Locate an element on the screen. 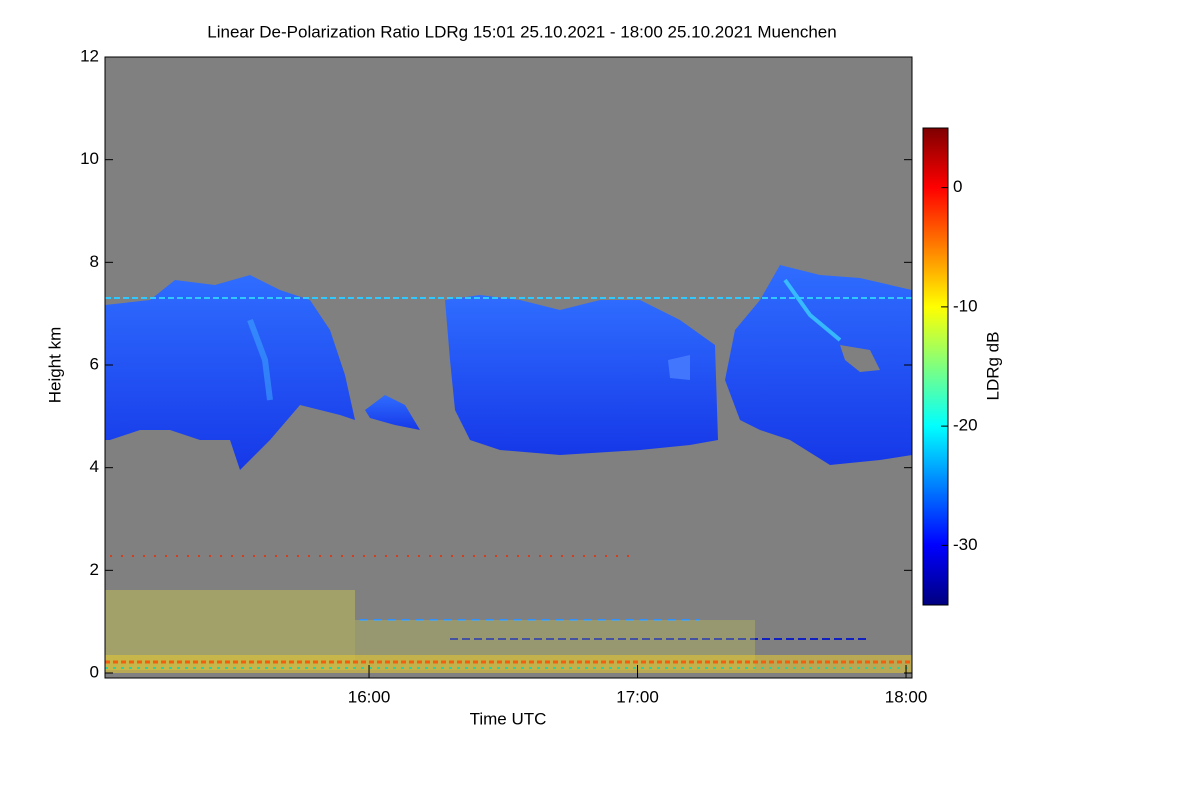  y-tick-label: 10 is located at coordinates (89, 158).